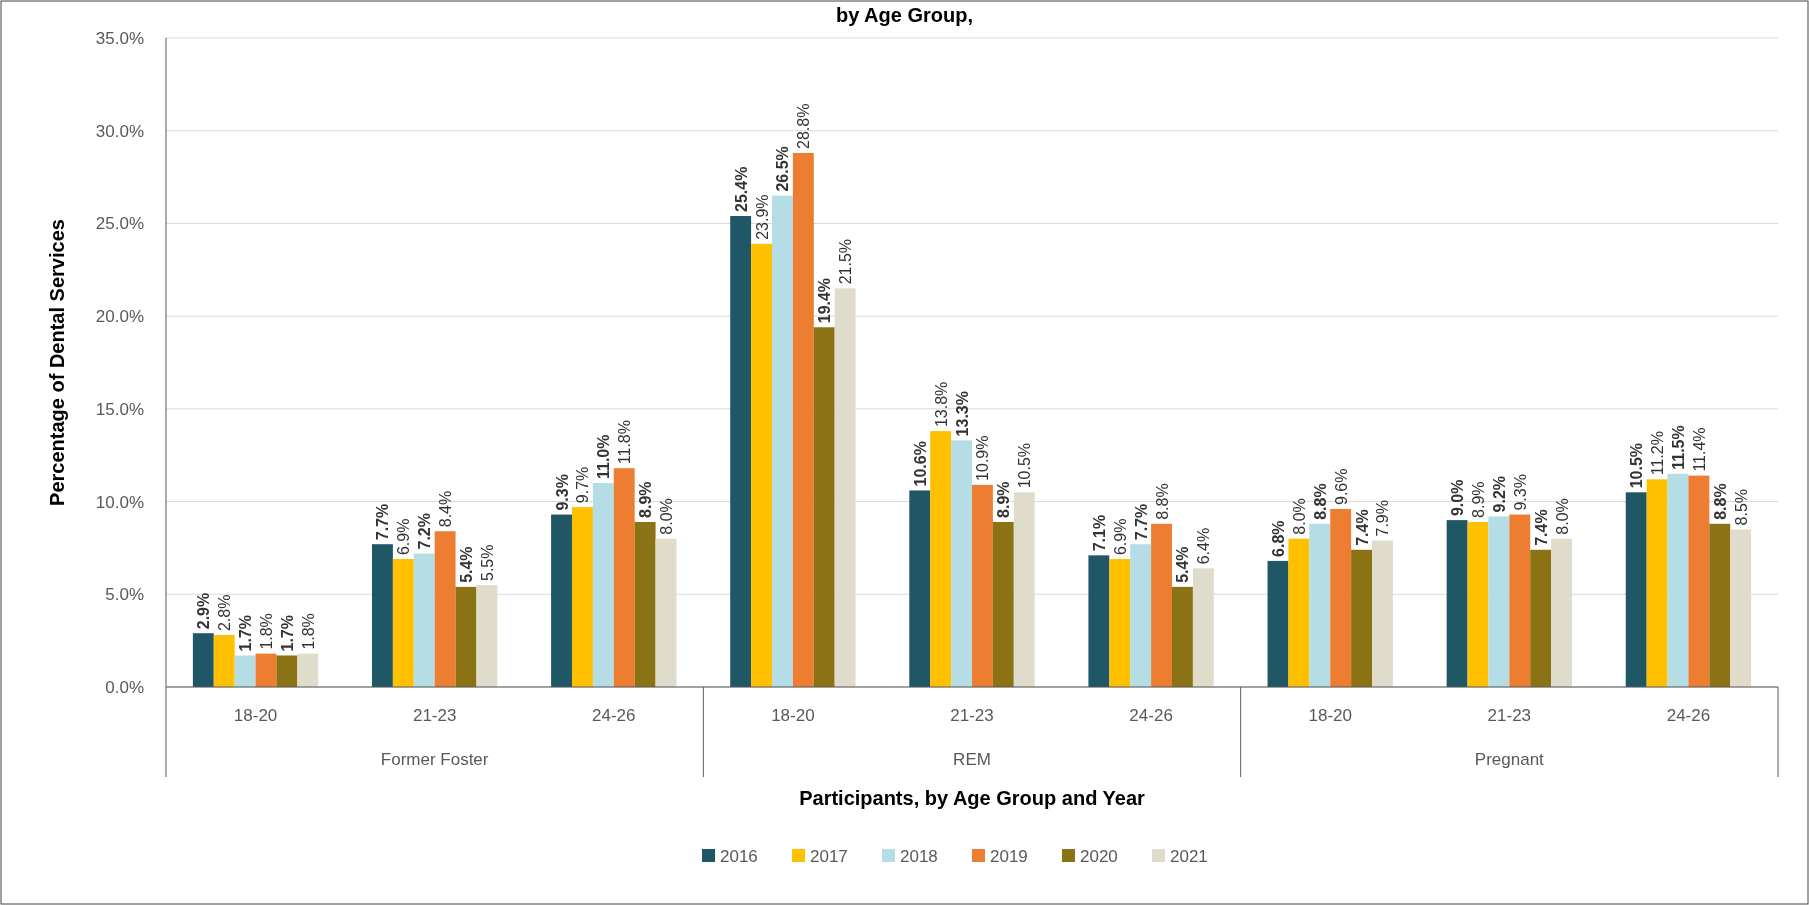 Image resolution: width=1809 pixels, height=905 pixels. I want to click on data-label: 25.4%, so click(741, 189).